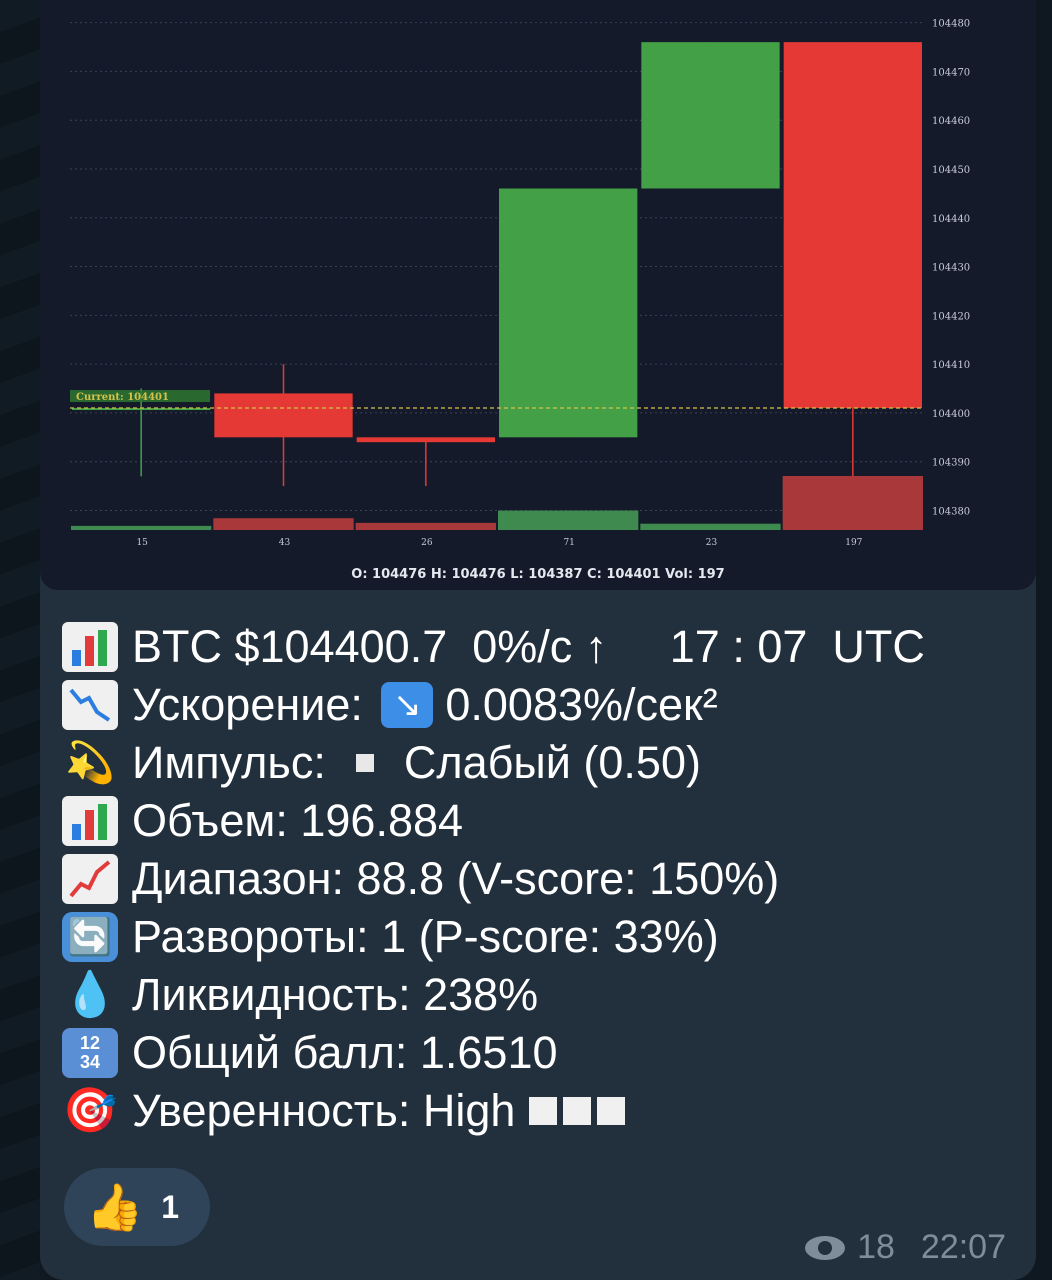  What do you see at coordinates (90, 1043) in the screenshot?
I see `nums-icon-top: 12` at bounding box center [90, 1043].